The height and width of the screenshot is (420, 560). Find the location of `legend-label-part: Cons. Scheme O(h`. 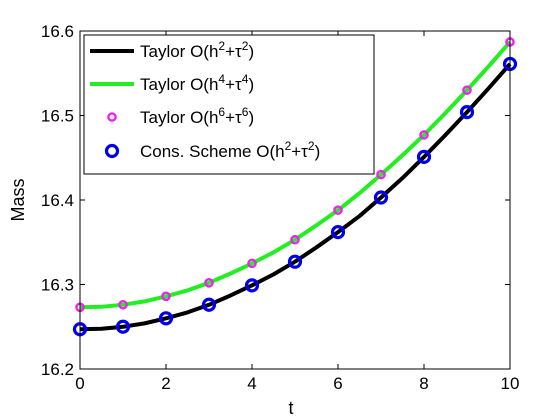

legend-label-part: Cons. Scheme O(h is located at coordinates (212, 151).